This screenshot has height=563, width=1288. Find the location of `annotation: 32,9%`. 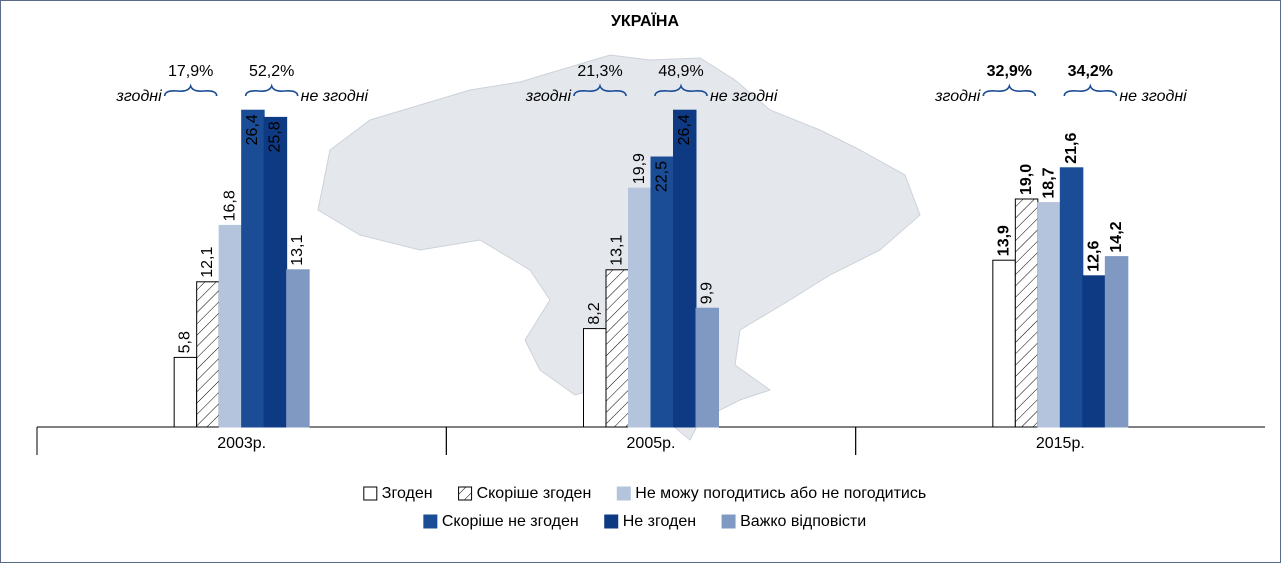

annotation: 32,9% is located at coordinates (1009, 71).